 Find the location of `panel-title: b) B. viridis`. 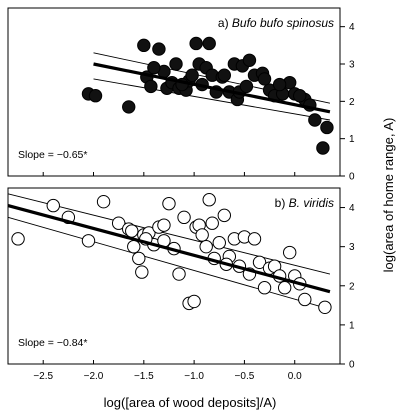

panel-title: b) B. viridis is located at coordinates (304, 203).